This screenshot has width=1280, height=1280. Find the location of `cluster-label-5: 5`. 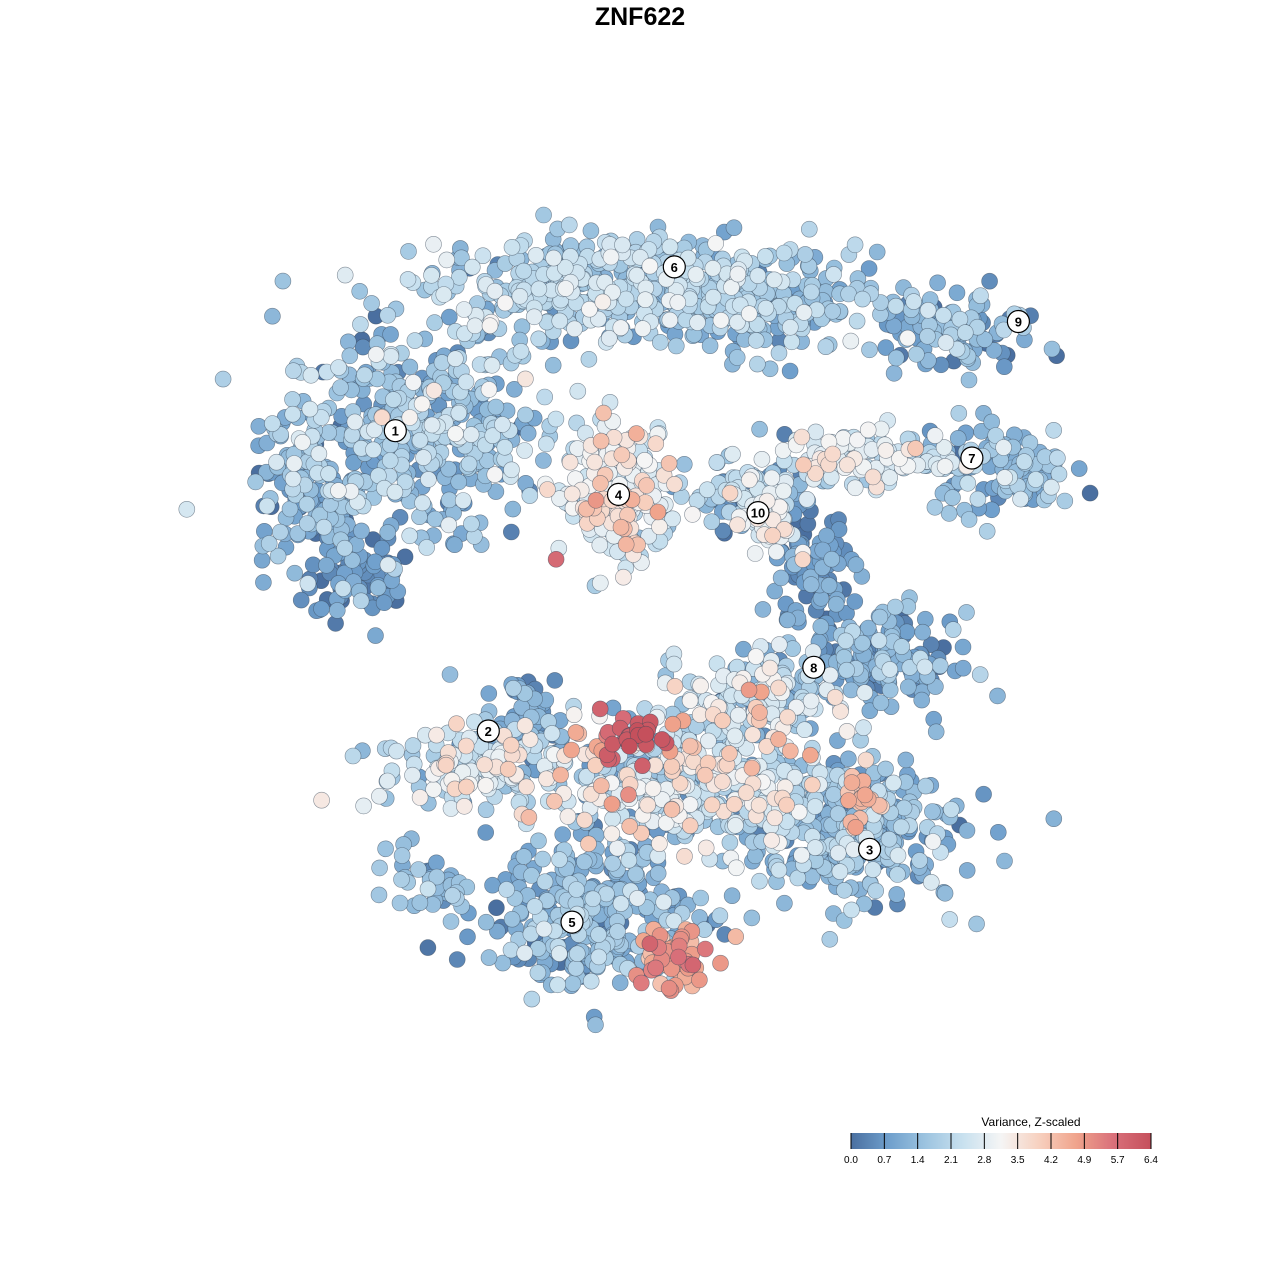

cluster-label-5: 5 is located at coordinates (572, 922).